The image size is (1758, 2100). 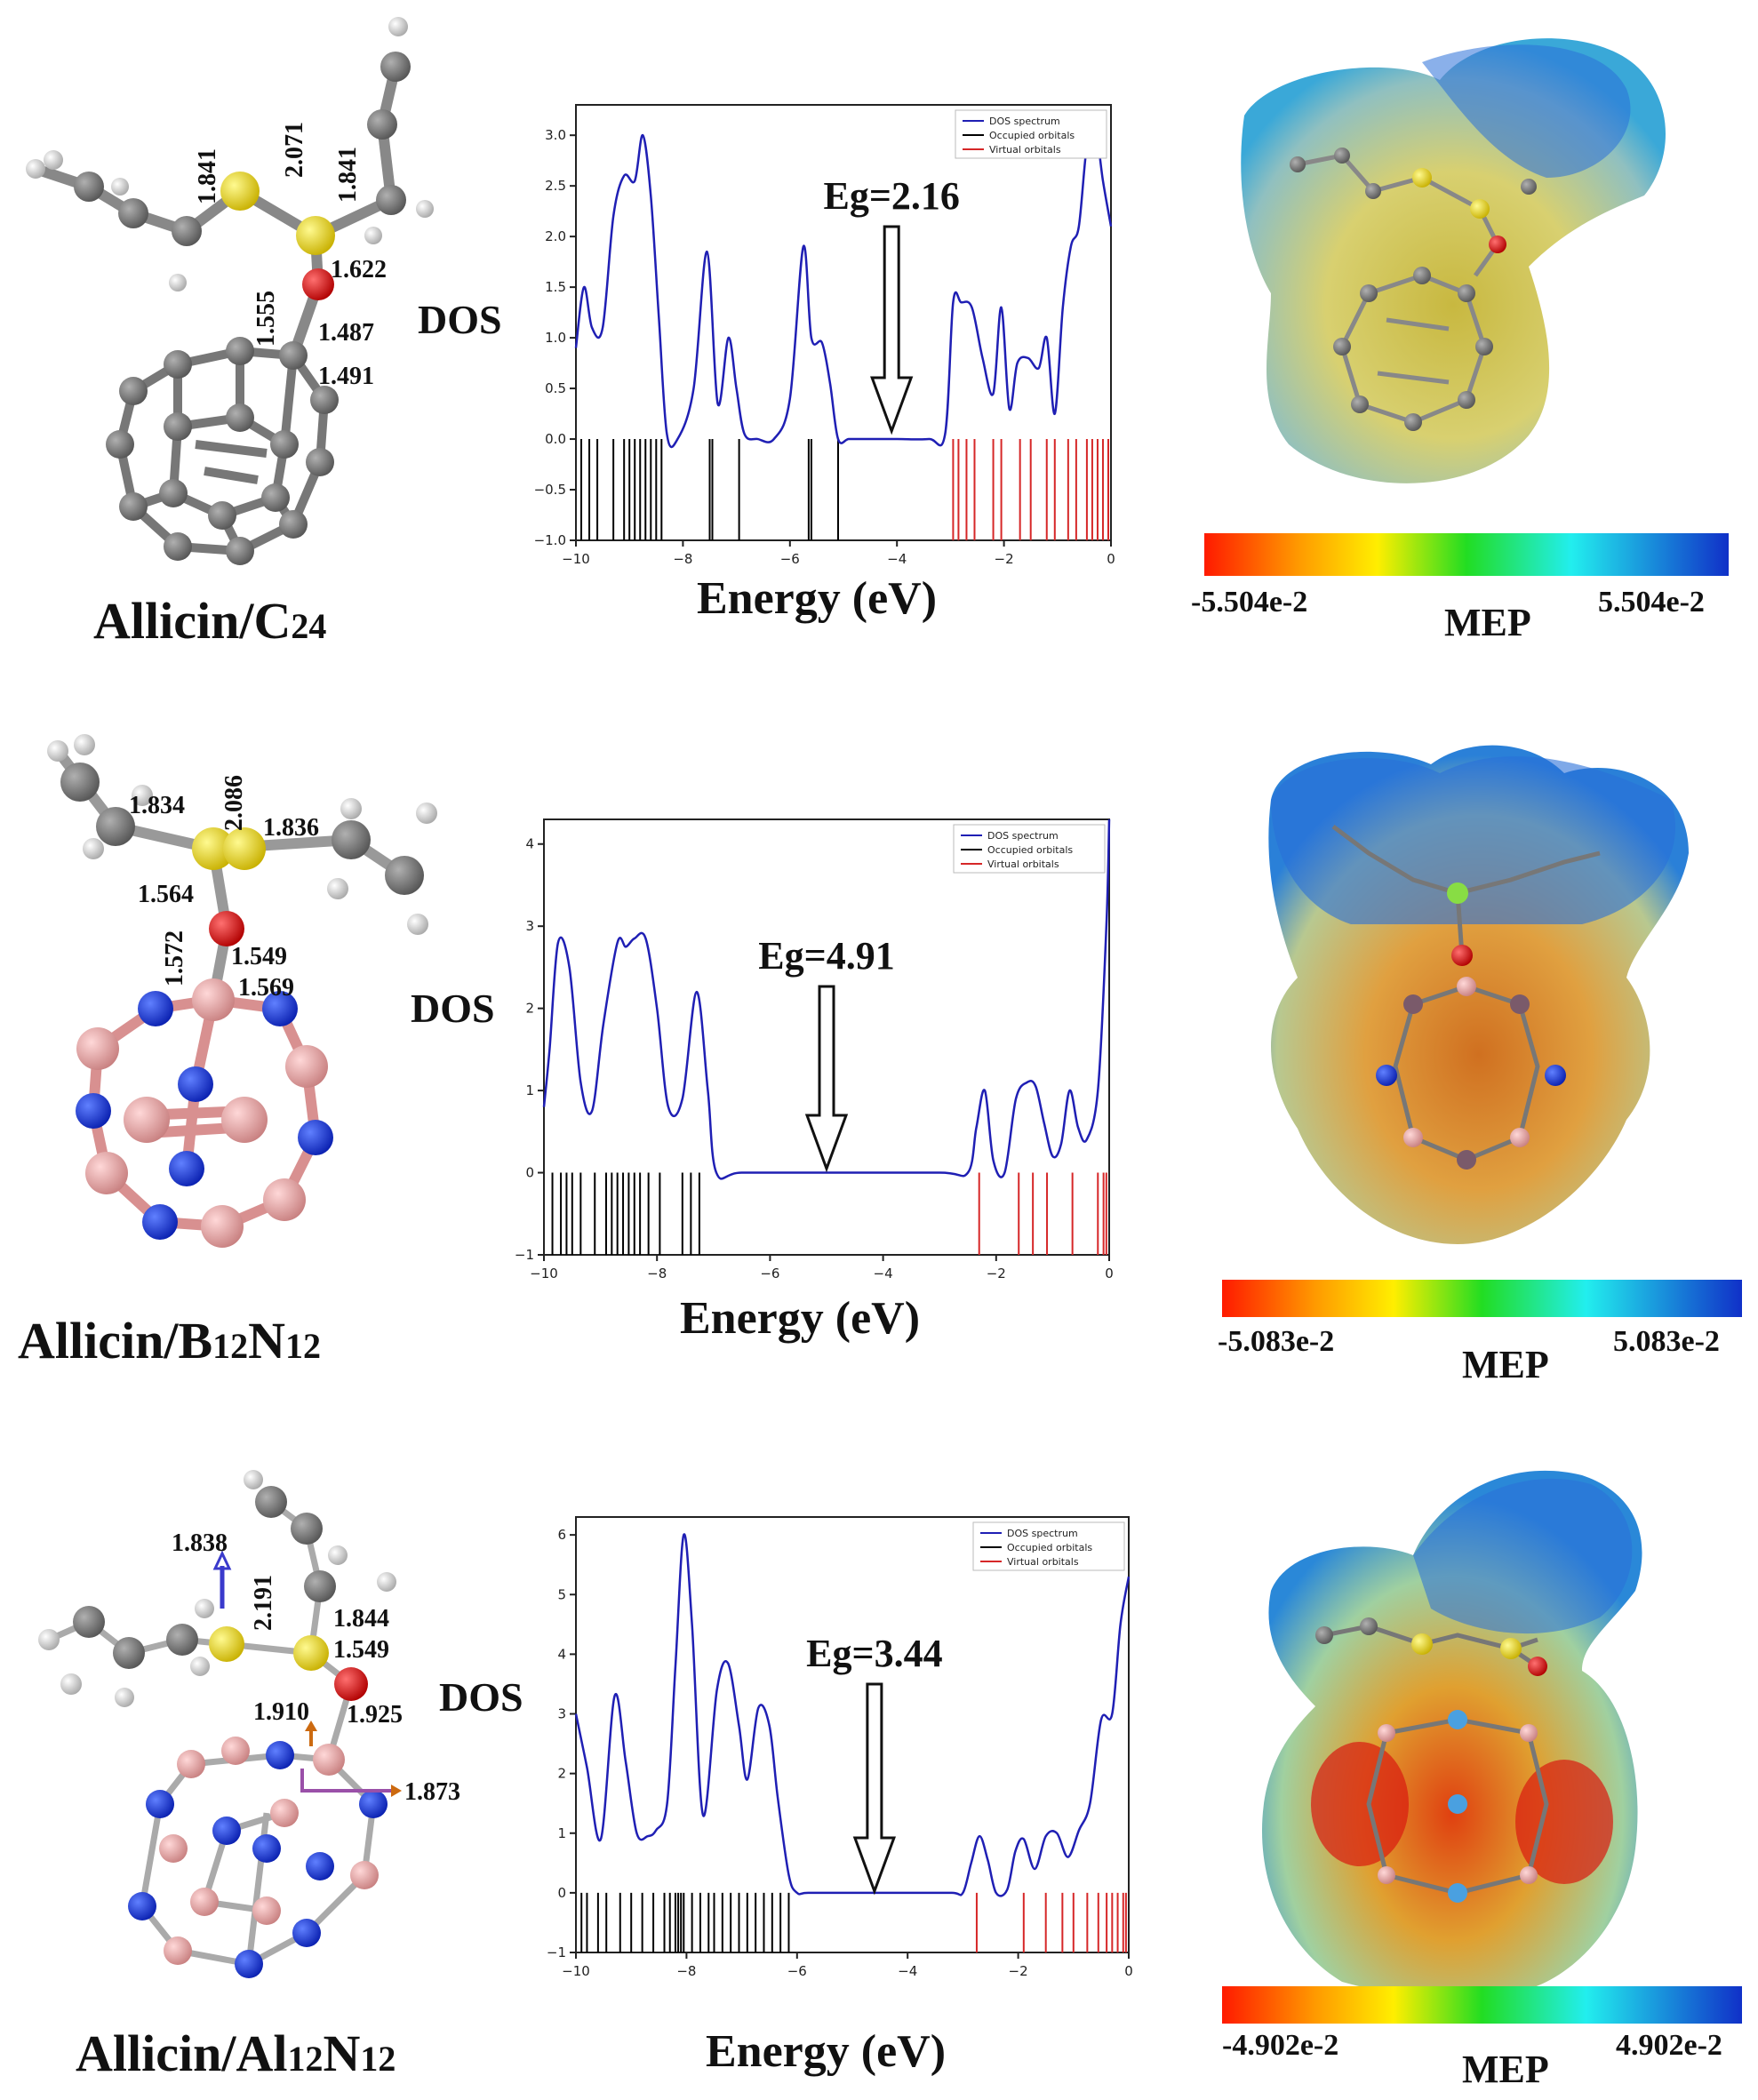 I want to click on bond-label: 1.491, so click(x=346, y=376).